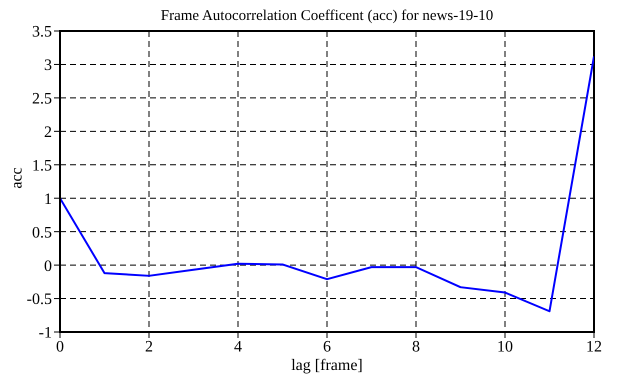 This screenshot has width=625, height=387. I want to click on chart-title: Frame Autocorrelation Coefficent (acc) for news-19-10, so click(327, 16).